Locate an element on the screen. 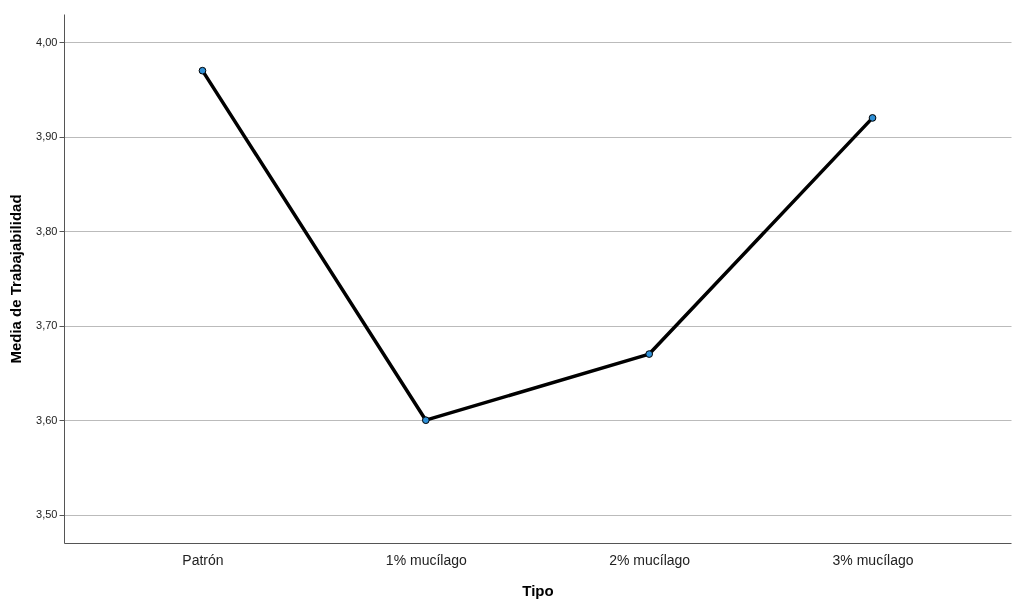 The width and height of the screenshot is (1019, 604). x-tick-label: Patrón is located at coordinates (203, 559).